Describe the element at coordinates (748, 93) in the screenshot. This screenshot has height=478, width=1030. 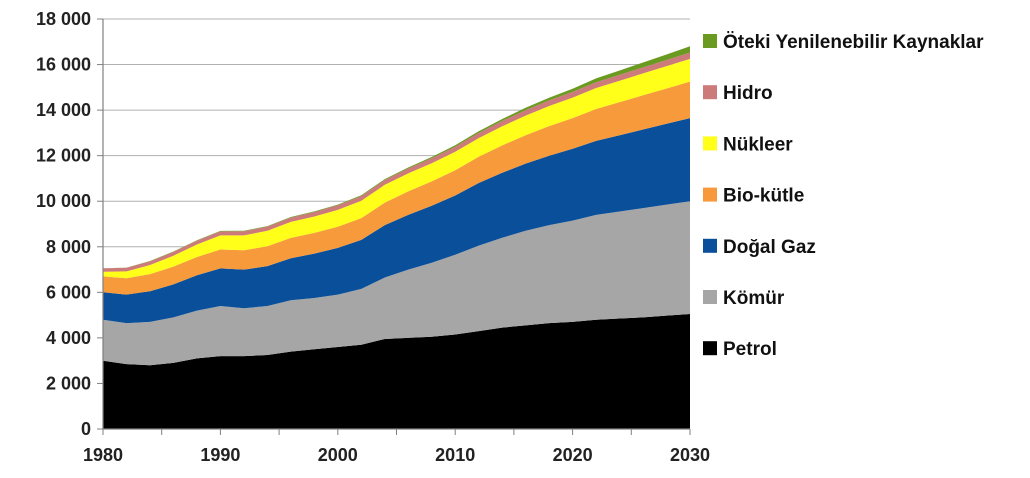
I see `legend-label: Hidro` at that location.